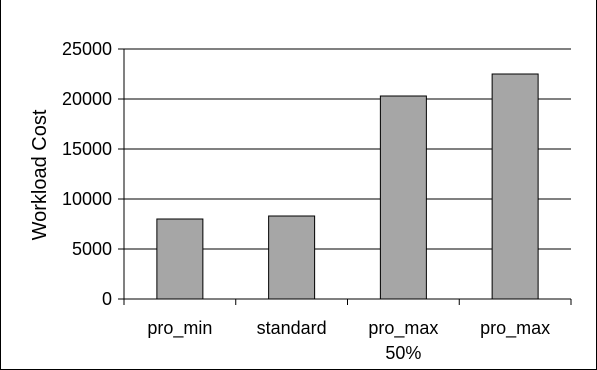  I want to click on x-category-label: standard, so click(292, 328).